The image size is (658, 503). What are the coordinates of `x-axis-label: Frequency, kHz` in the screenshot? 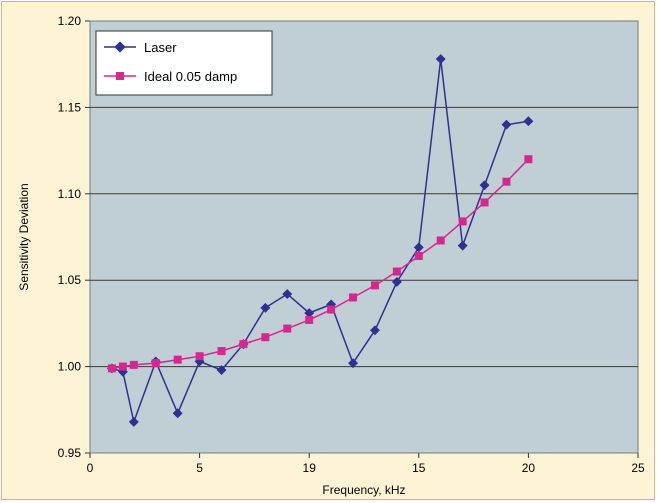 It's located at (363, 490).